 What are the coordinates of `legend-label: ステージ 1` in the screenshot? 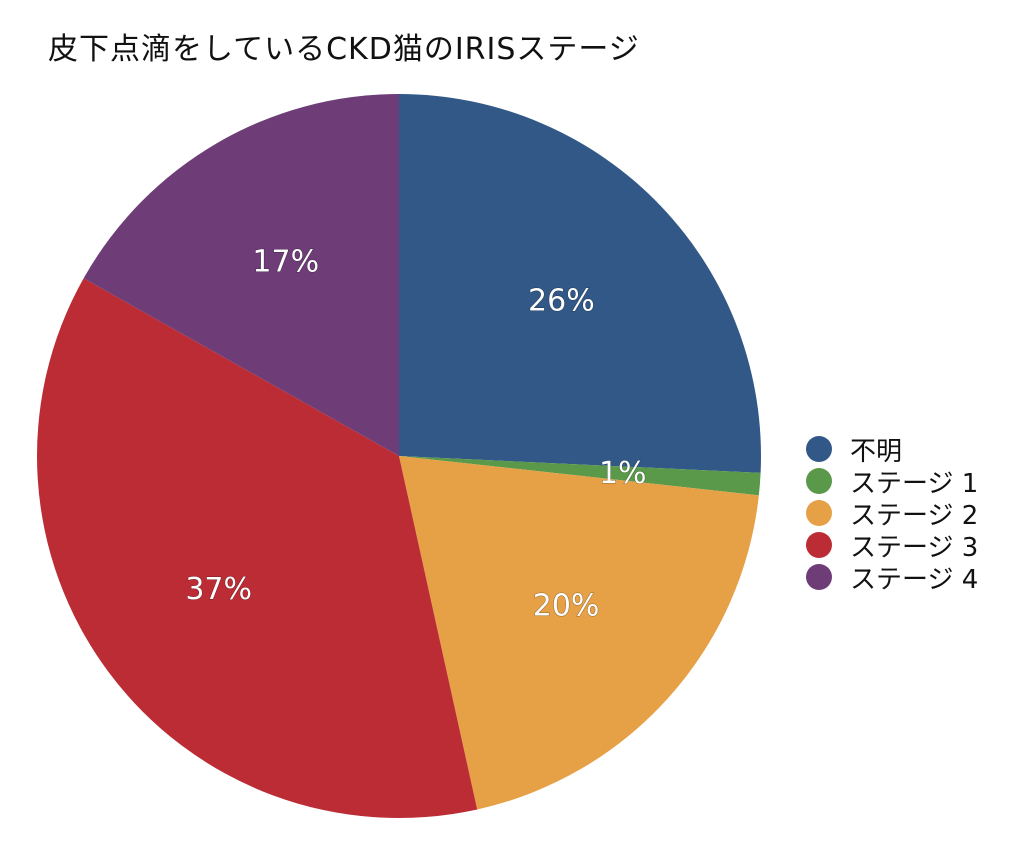 It's located at (914, 483).